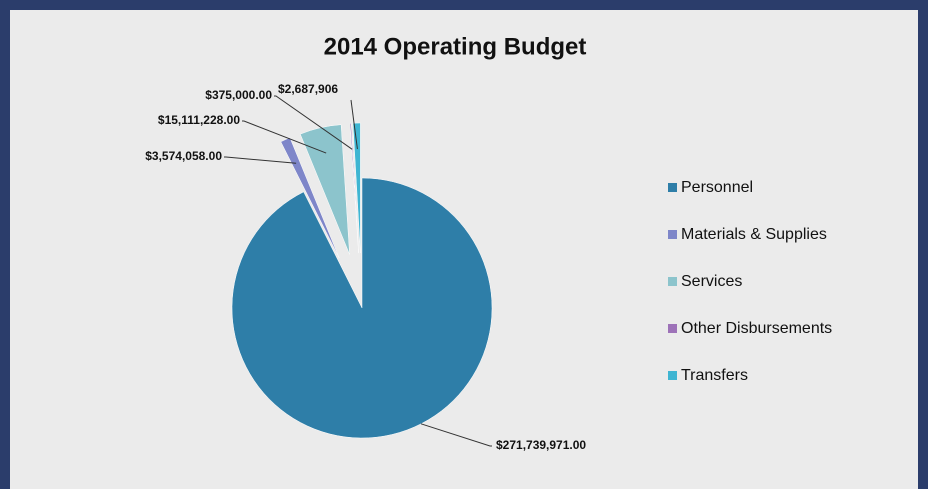 The height and width of the screenshot is (489, 928). I want to click on value-label: $271,739,971.00, so click(541, 445).